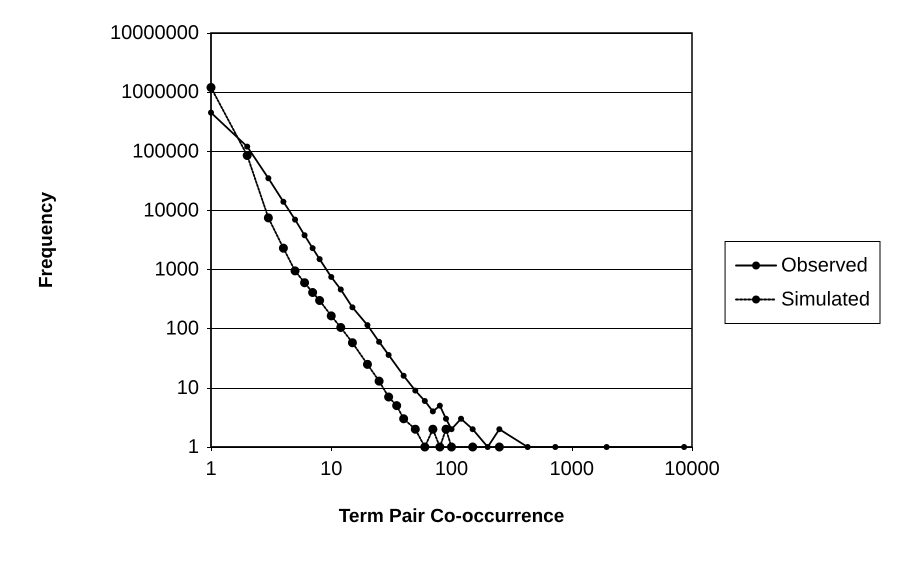  Describe the element at coordinates (182, 329) in the screenshot. I see `y-tick-label: 100` at that location.